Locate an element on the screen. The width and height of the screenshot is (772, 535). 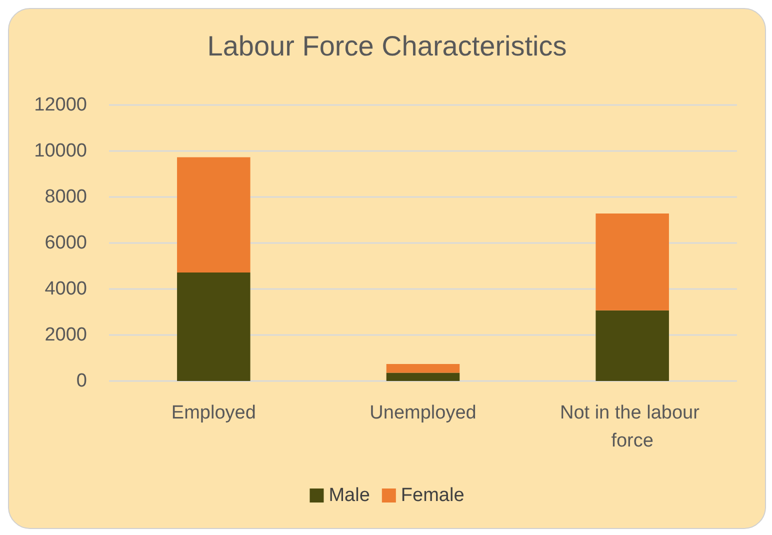
y-tick-label: 0 is located at coordinates (81, 381).